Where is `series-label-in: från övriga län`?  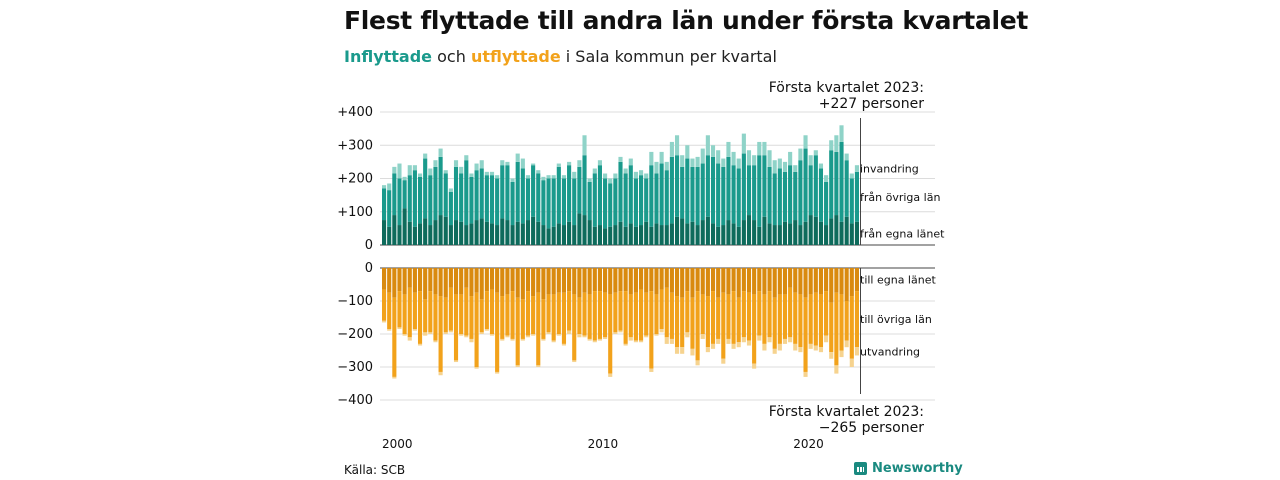 series-label-in: från övriga län is located at coordinates (900, 197).